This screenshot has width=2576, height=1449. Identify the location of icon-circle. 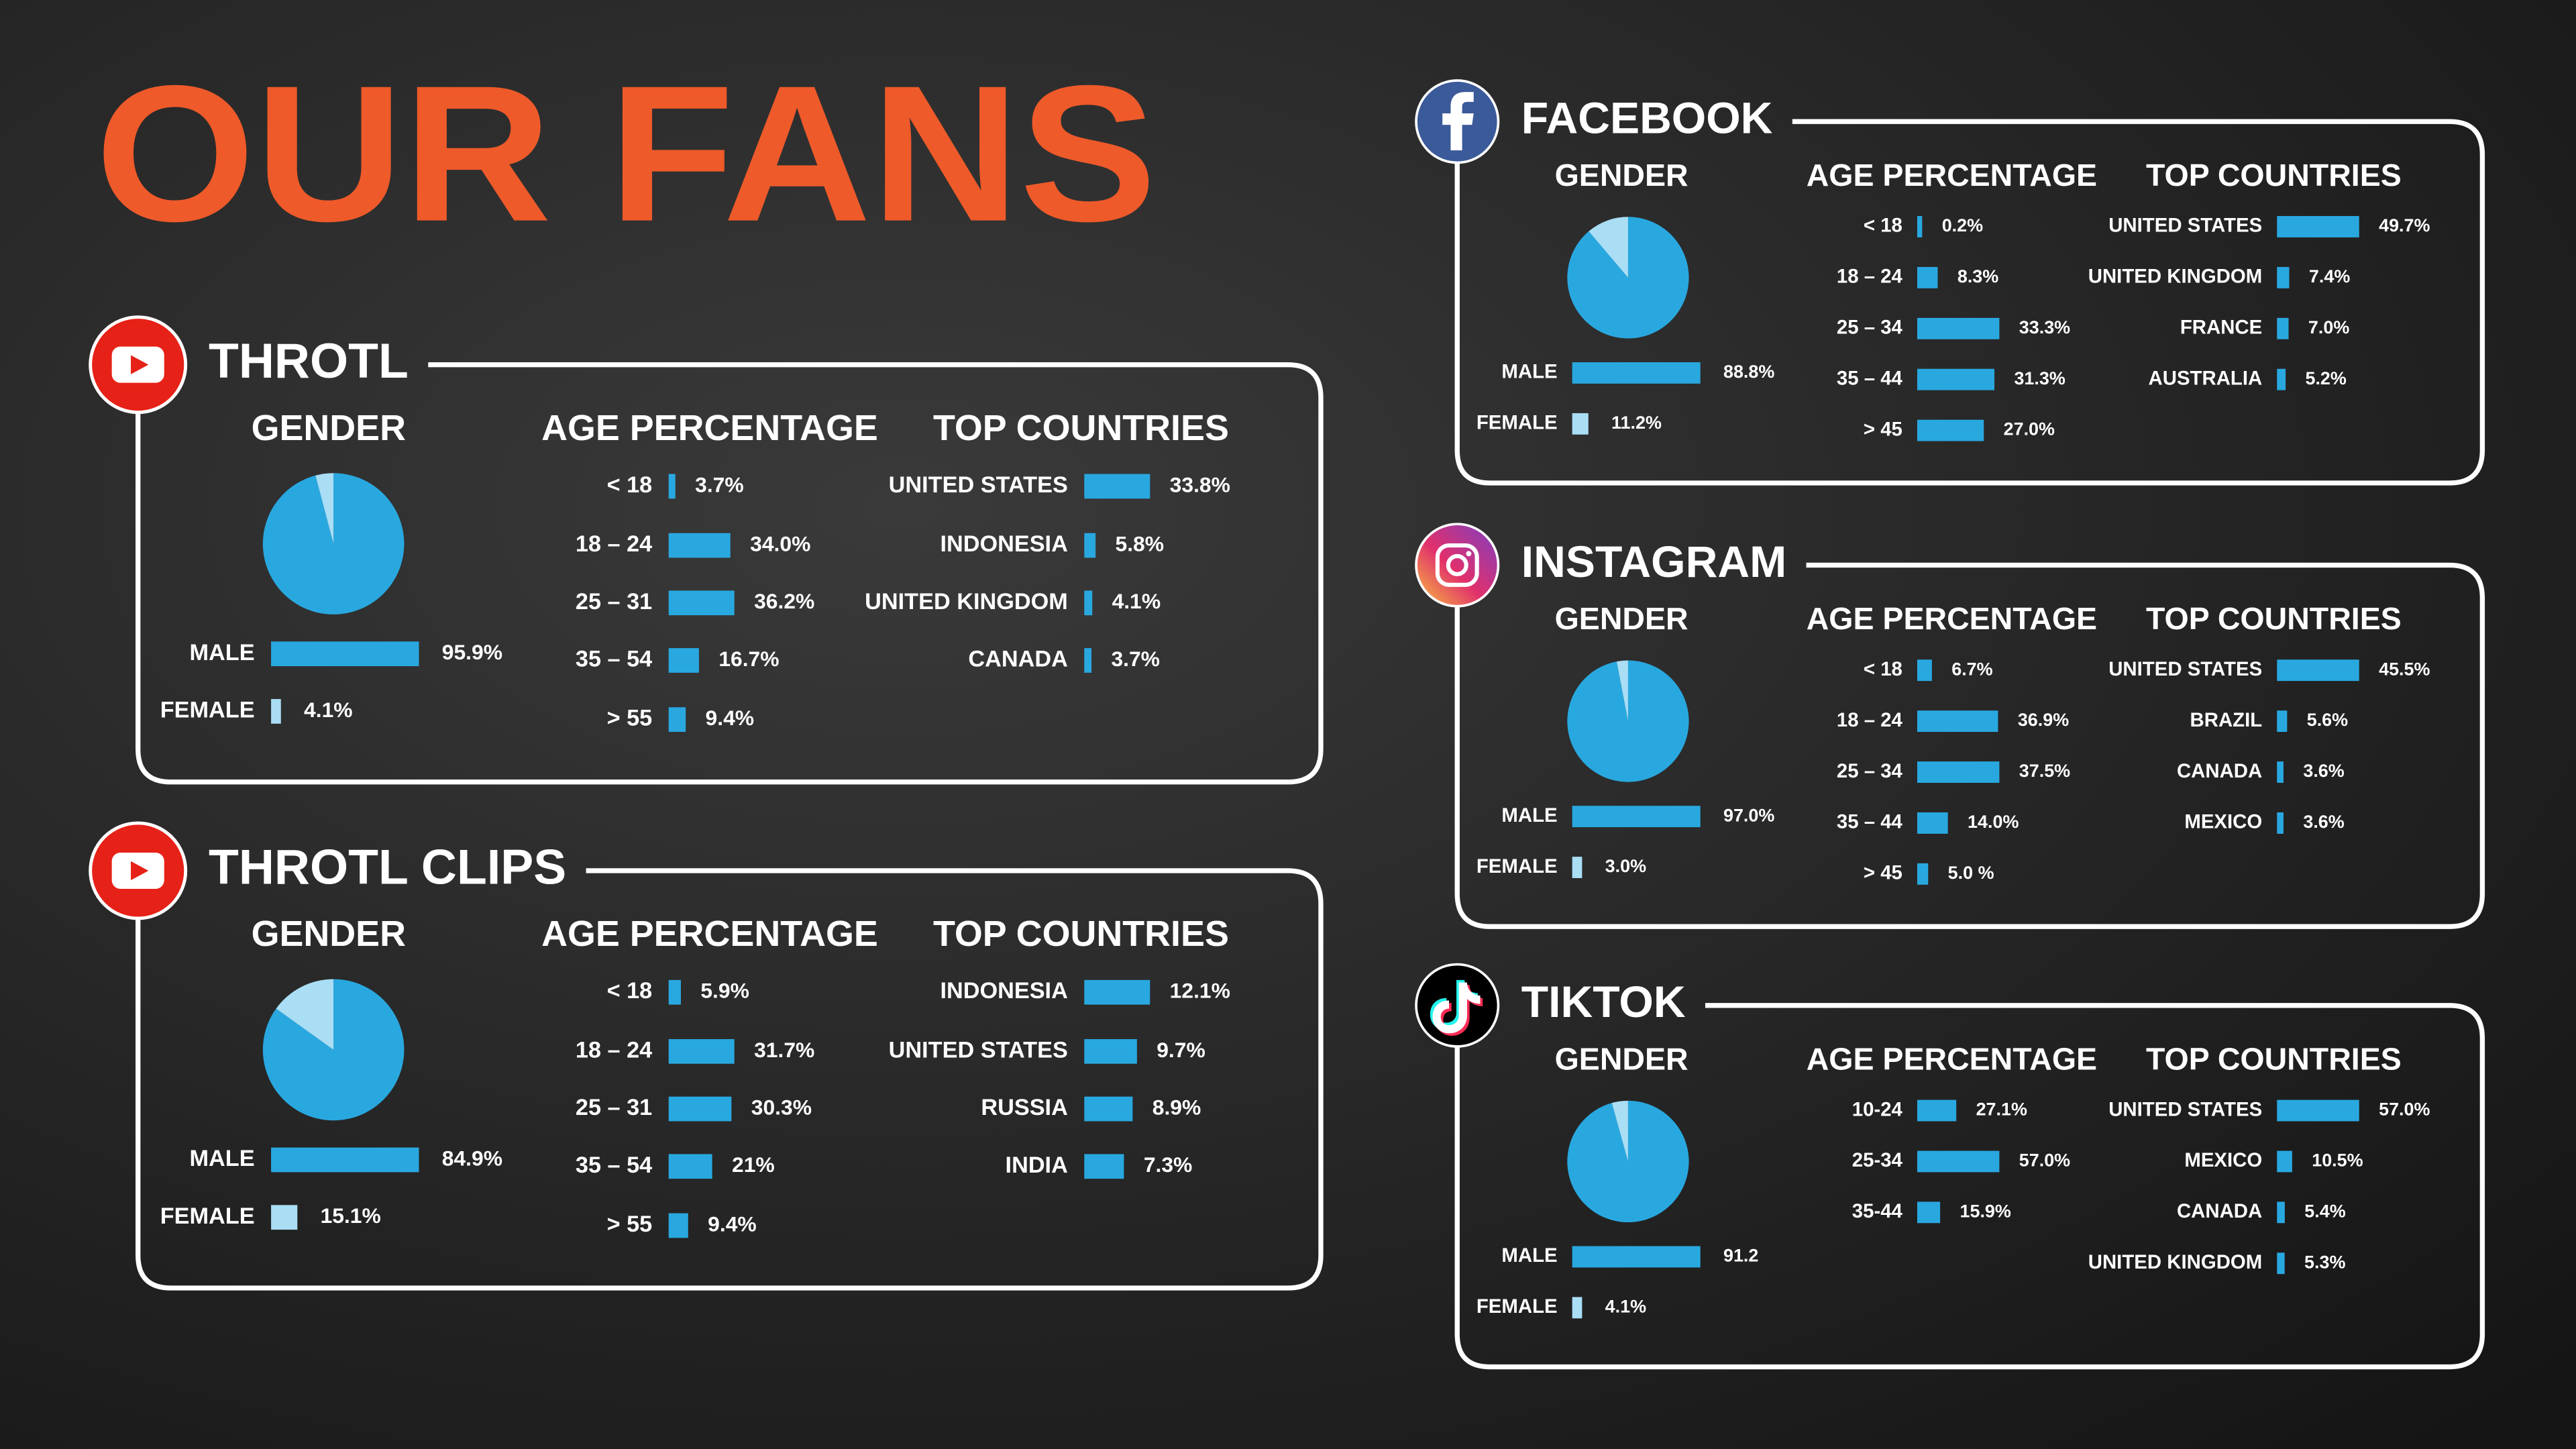
(1457, 565).